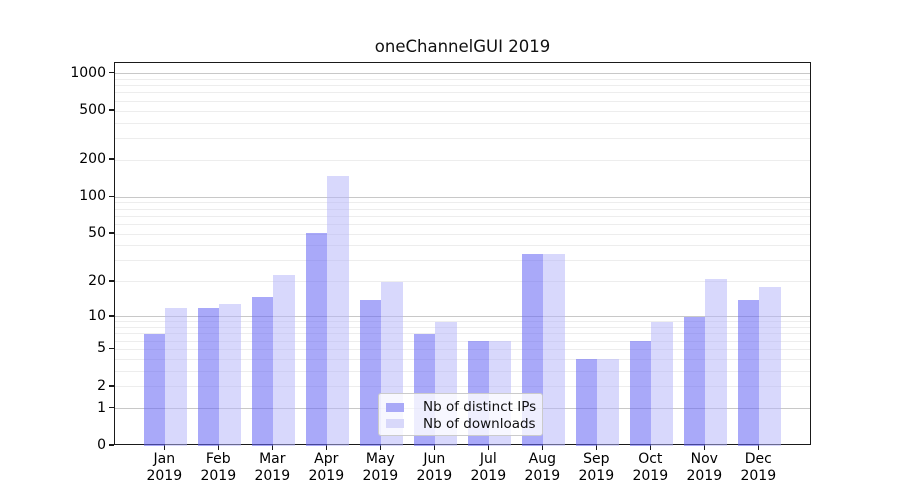  Describe the element at coordinates (770, 366) in the screenshot. I see `bar-downloads-dec` at that location.